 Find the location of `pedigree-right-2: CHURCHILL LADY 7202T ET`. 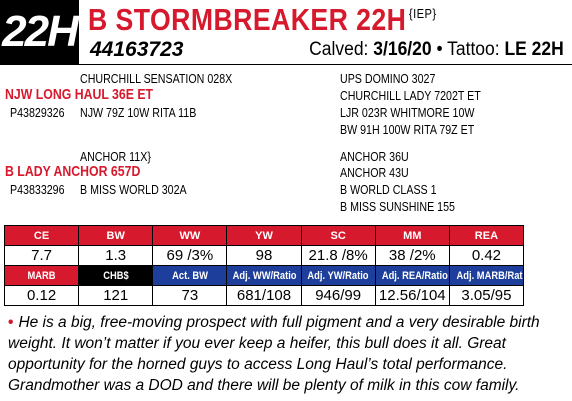

pedigree-right-2: CHURCHILL LADY 7202T ET is located at coordinates (410, 95).